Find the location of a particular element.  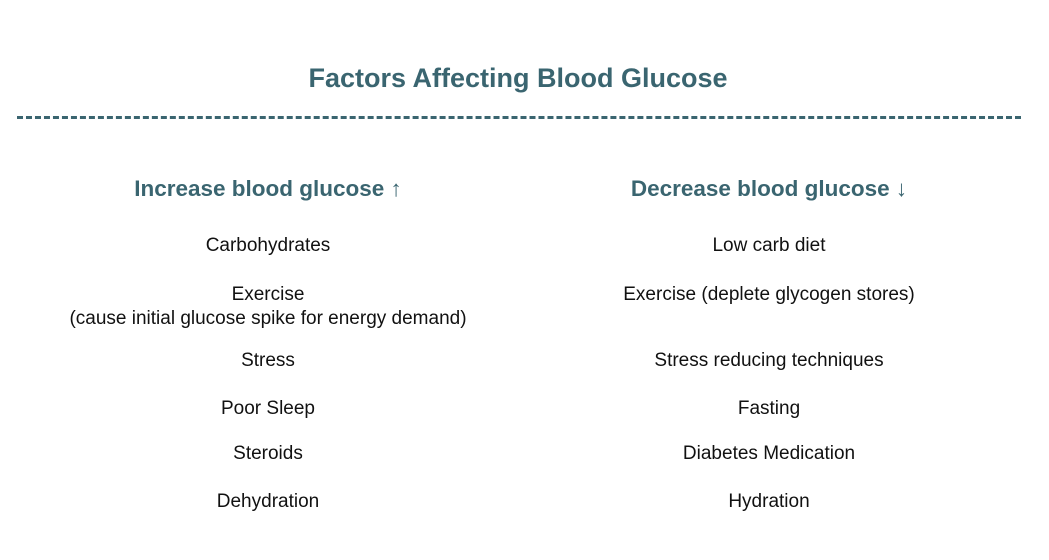

increase-item-exercise-label: Exercise is located at coordinates (268, 294).